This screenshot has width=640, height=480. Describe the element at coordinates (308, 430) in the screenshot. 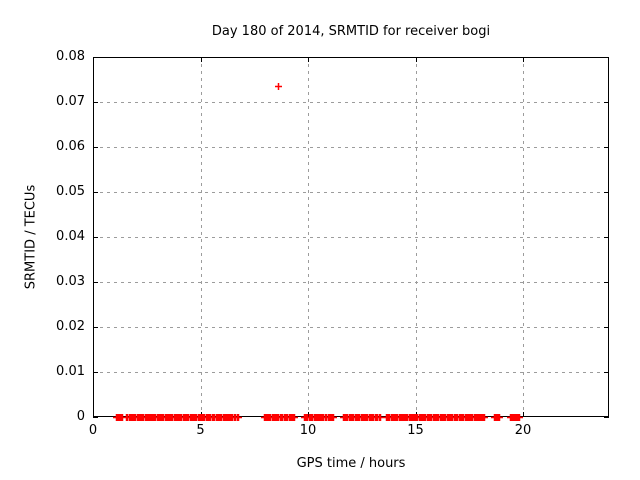

I see `x-tick-label: 10` at that location.